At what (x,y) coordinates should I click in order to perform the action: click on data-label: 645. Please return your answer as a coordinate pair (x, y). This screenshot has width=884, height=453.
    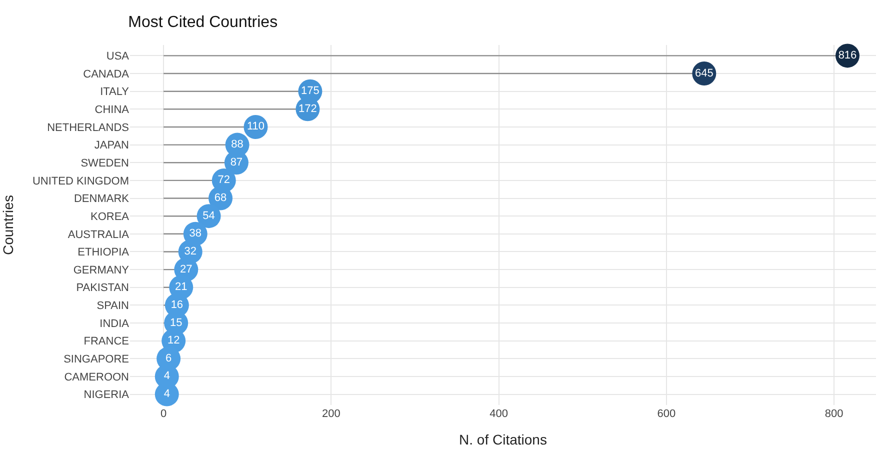
    Looking at the image, I should click on (704, 73).